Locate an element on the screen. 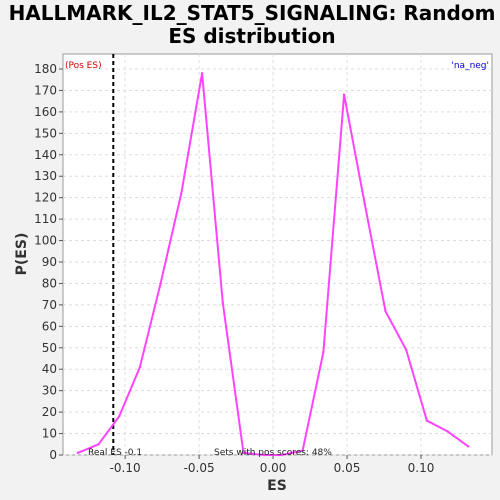 The image size is (500, 500). y-tick-label: 100 is located at coordinates (45, 241).